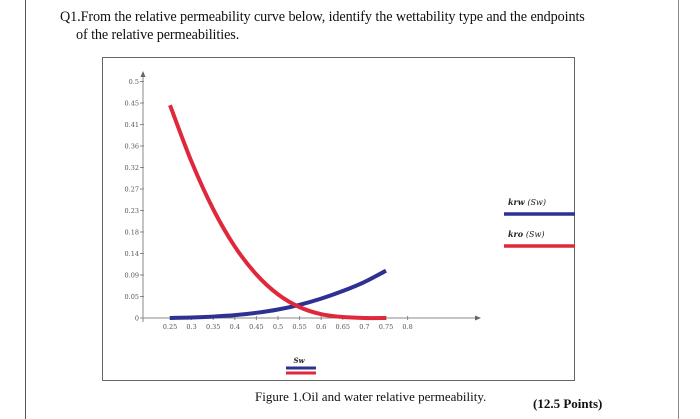  Describe the element at coordinates (299, 360) in the screenshot. I see `x-axis-label: Sw` at that location.